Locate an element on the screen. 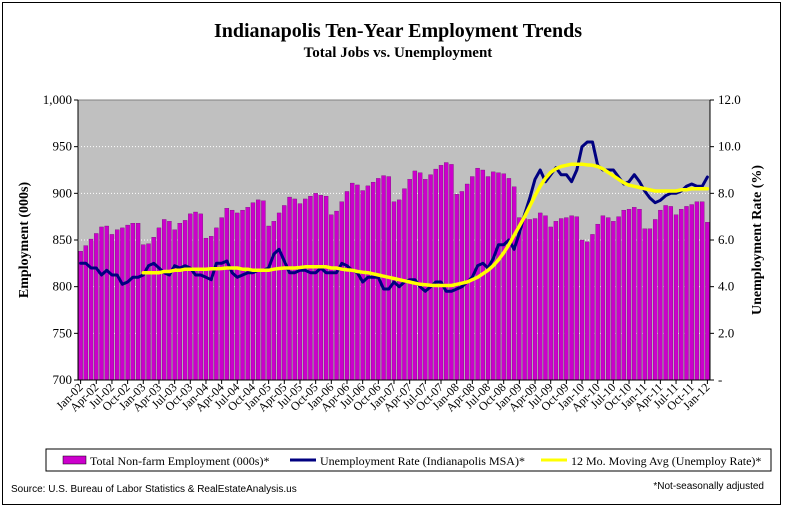 The image size is (785, 509). y-tick-label: 900 is located at coordinates (63, 192).